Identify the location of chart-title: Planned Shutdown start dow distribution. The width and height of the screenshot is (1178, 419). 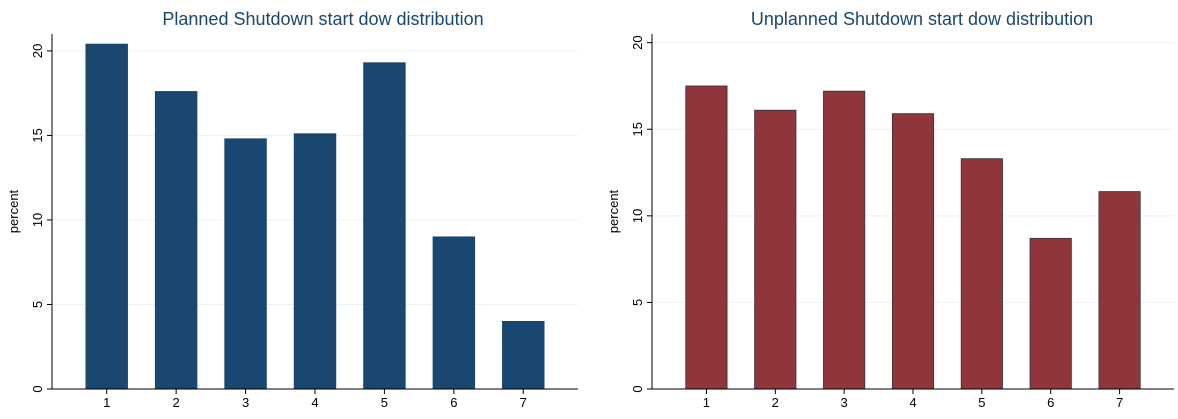
(322, 19).